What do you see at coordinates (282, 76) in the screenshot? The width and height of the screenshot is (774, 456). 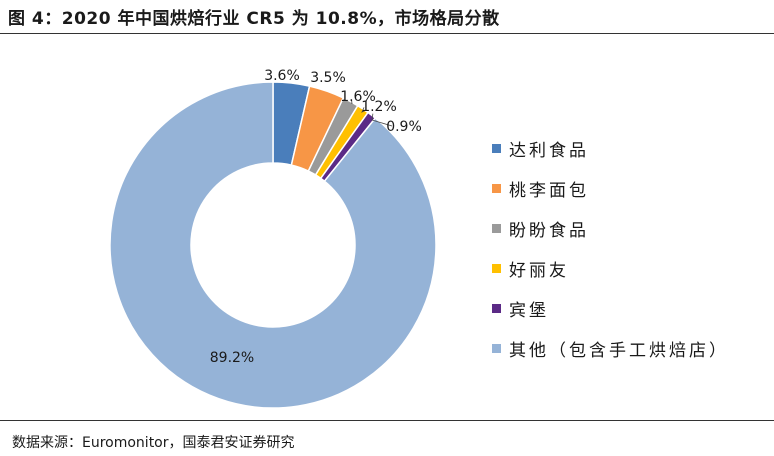 I see `slice-label-0: 3.6%` at bounding box center [282, 76].